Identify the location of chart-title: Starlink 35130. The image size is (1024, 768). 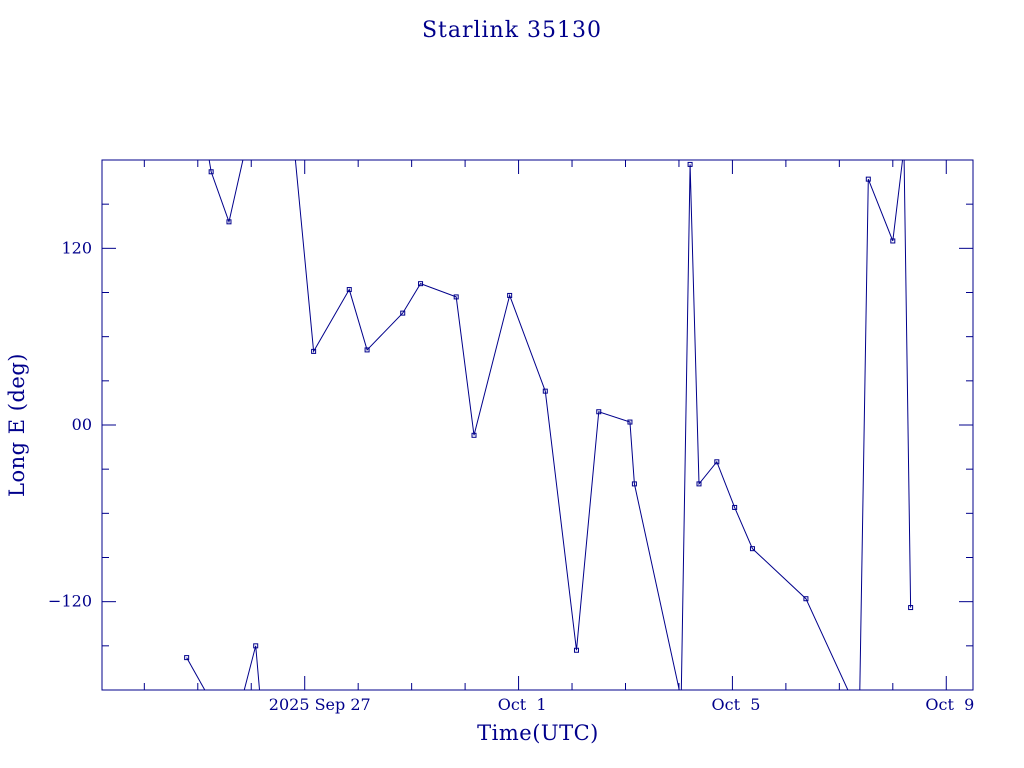
(512, 30).